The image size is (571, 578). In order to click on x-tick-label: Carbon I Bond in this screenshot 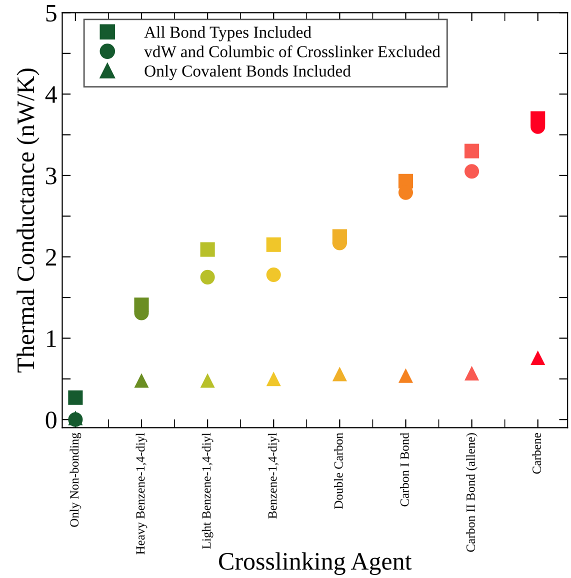, I will do `click(404, 469)`.